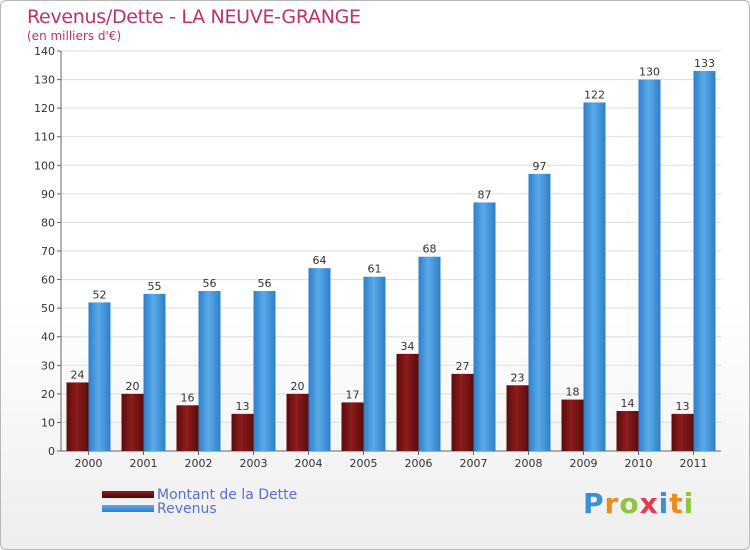  Describe the element at coordinates (539, 312) in the screenshot. I see `bar-revenus-2008` at that location.